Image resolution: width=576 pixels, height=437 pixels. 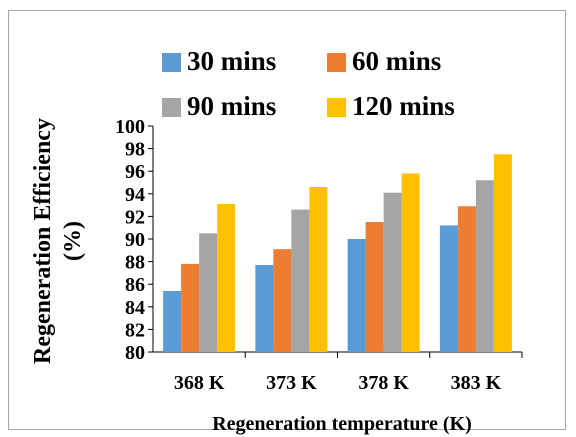 What do you see at coordinates (392, 272) in the screenshot?
I see `bar-90-mins-378-K` at bounding box center [392, 272].